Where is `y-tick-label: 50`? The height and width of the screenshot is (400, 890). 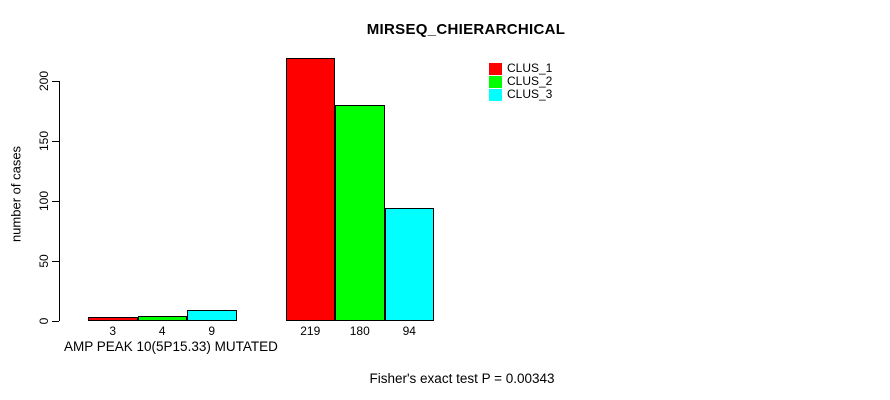
y-tick-label: 50 is located at coordinates (44, 261).